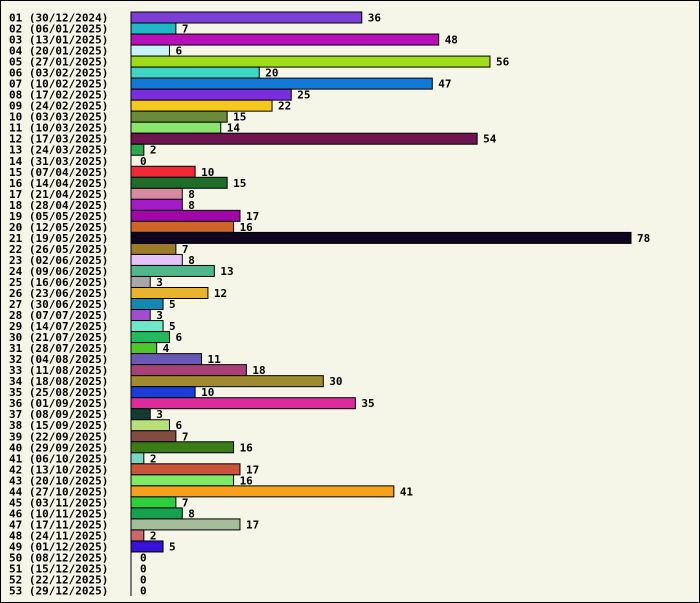  What do you see at coordinates (58, 392) in the screenshot?
I see `category-label: 35 (25/08/2025)` at bounding box center [58, 392].